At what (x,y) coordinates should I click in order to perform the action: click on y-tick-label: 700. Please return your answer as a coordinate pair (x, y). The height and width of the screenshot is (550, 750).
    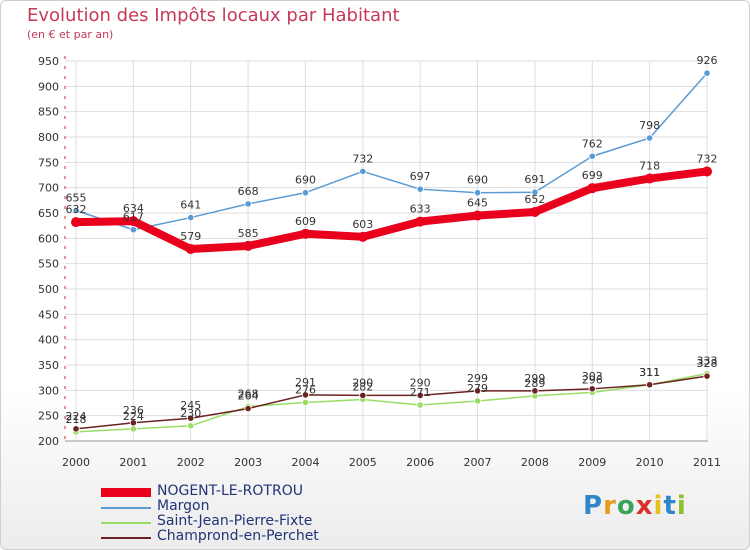
    Looking at the image, I should click on (48, 188).